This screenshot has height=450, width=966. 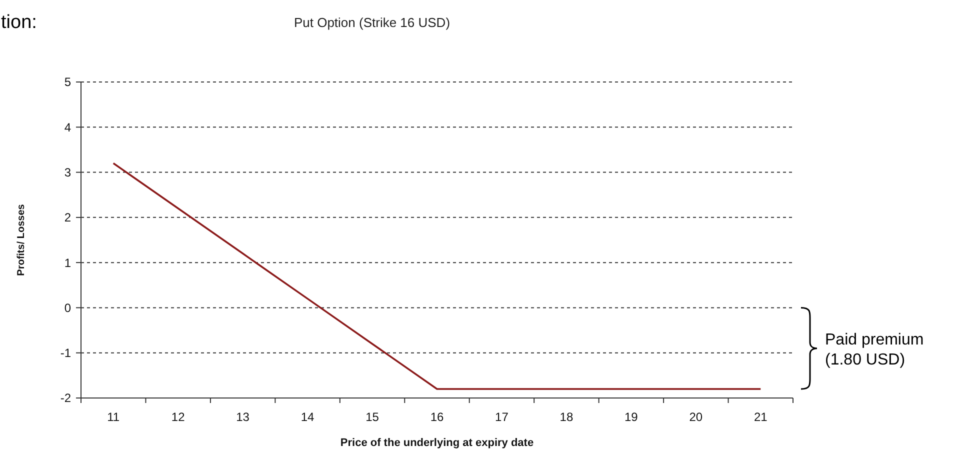 What do you see at coordinates (113, 417) in the screenshot?
I see `x-tick-label: 11` at bounding box center [113, 417].